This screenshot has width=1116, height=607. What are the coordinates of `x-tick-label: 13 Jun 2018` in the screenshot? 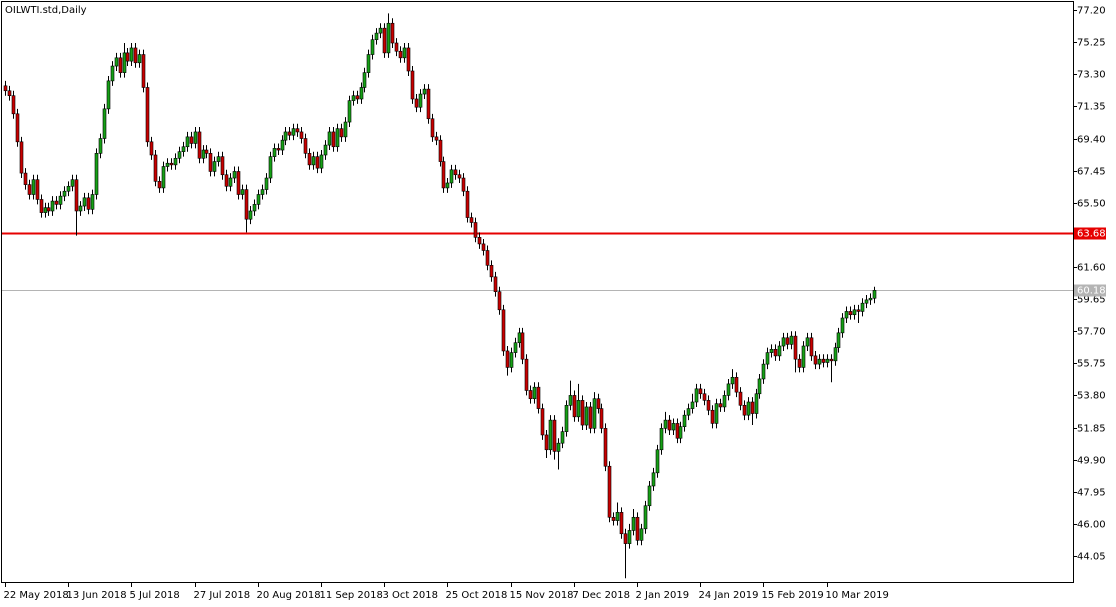 It's located at (97, 595).